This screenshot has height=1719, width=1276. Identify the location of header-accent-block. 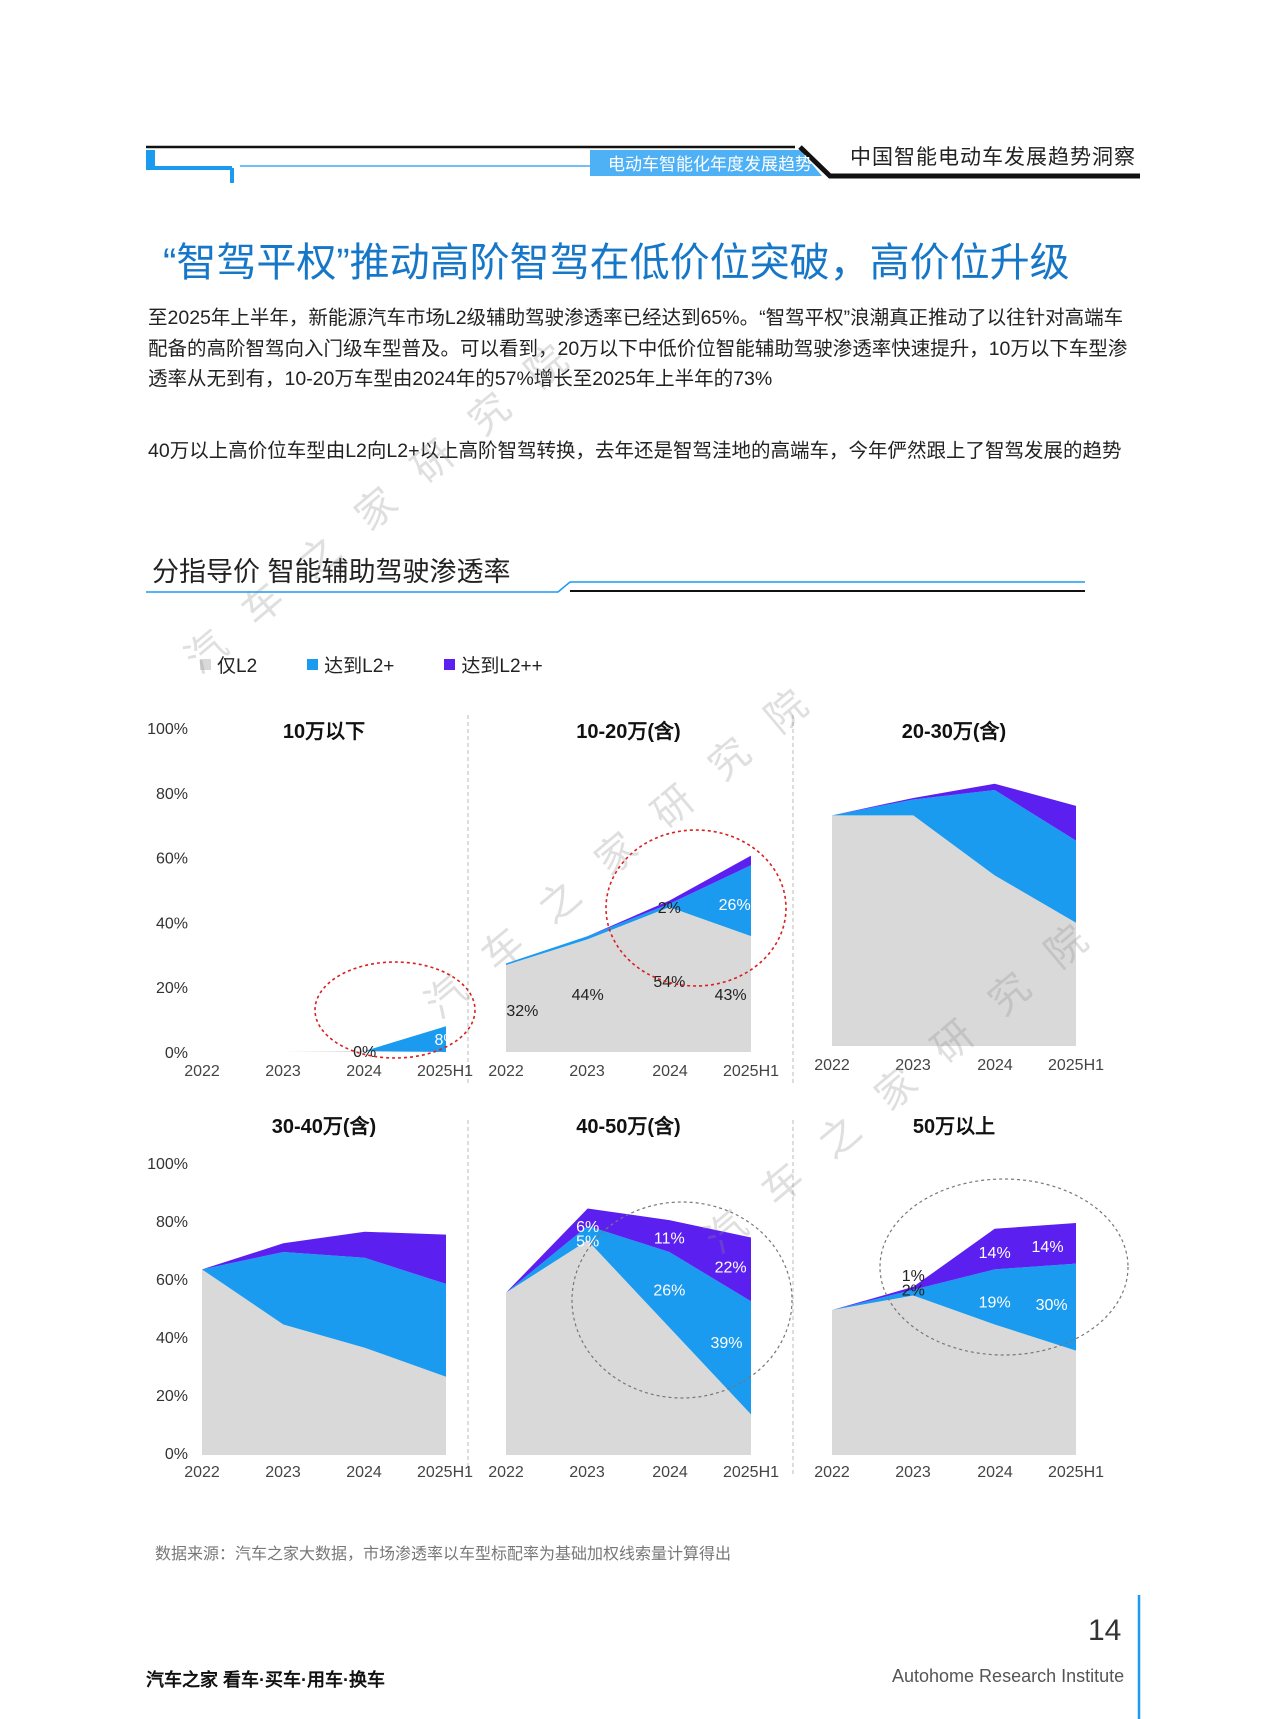
(150, 158).